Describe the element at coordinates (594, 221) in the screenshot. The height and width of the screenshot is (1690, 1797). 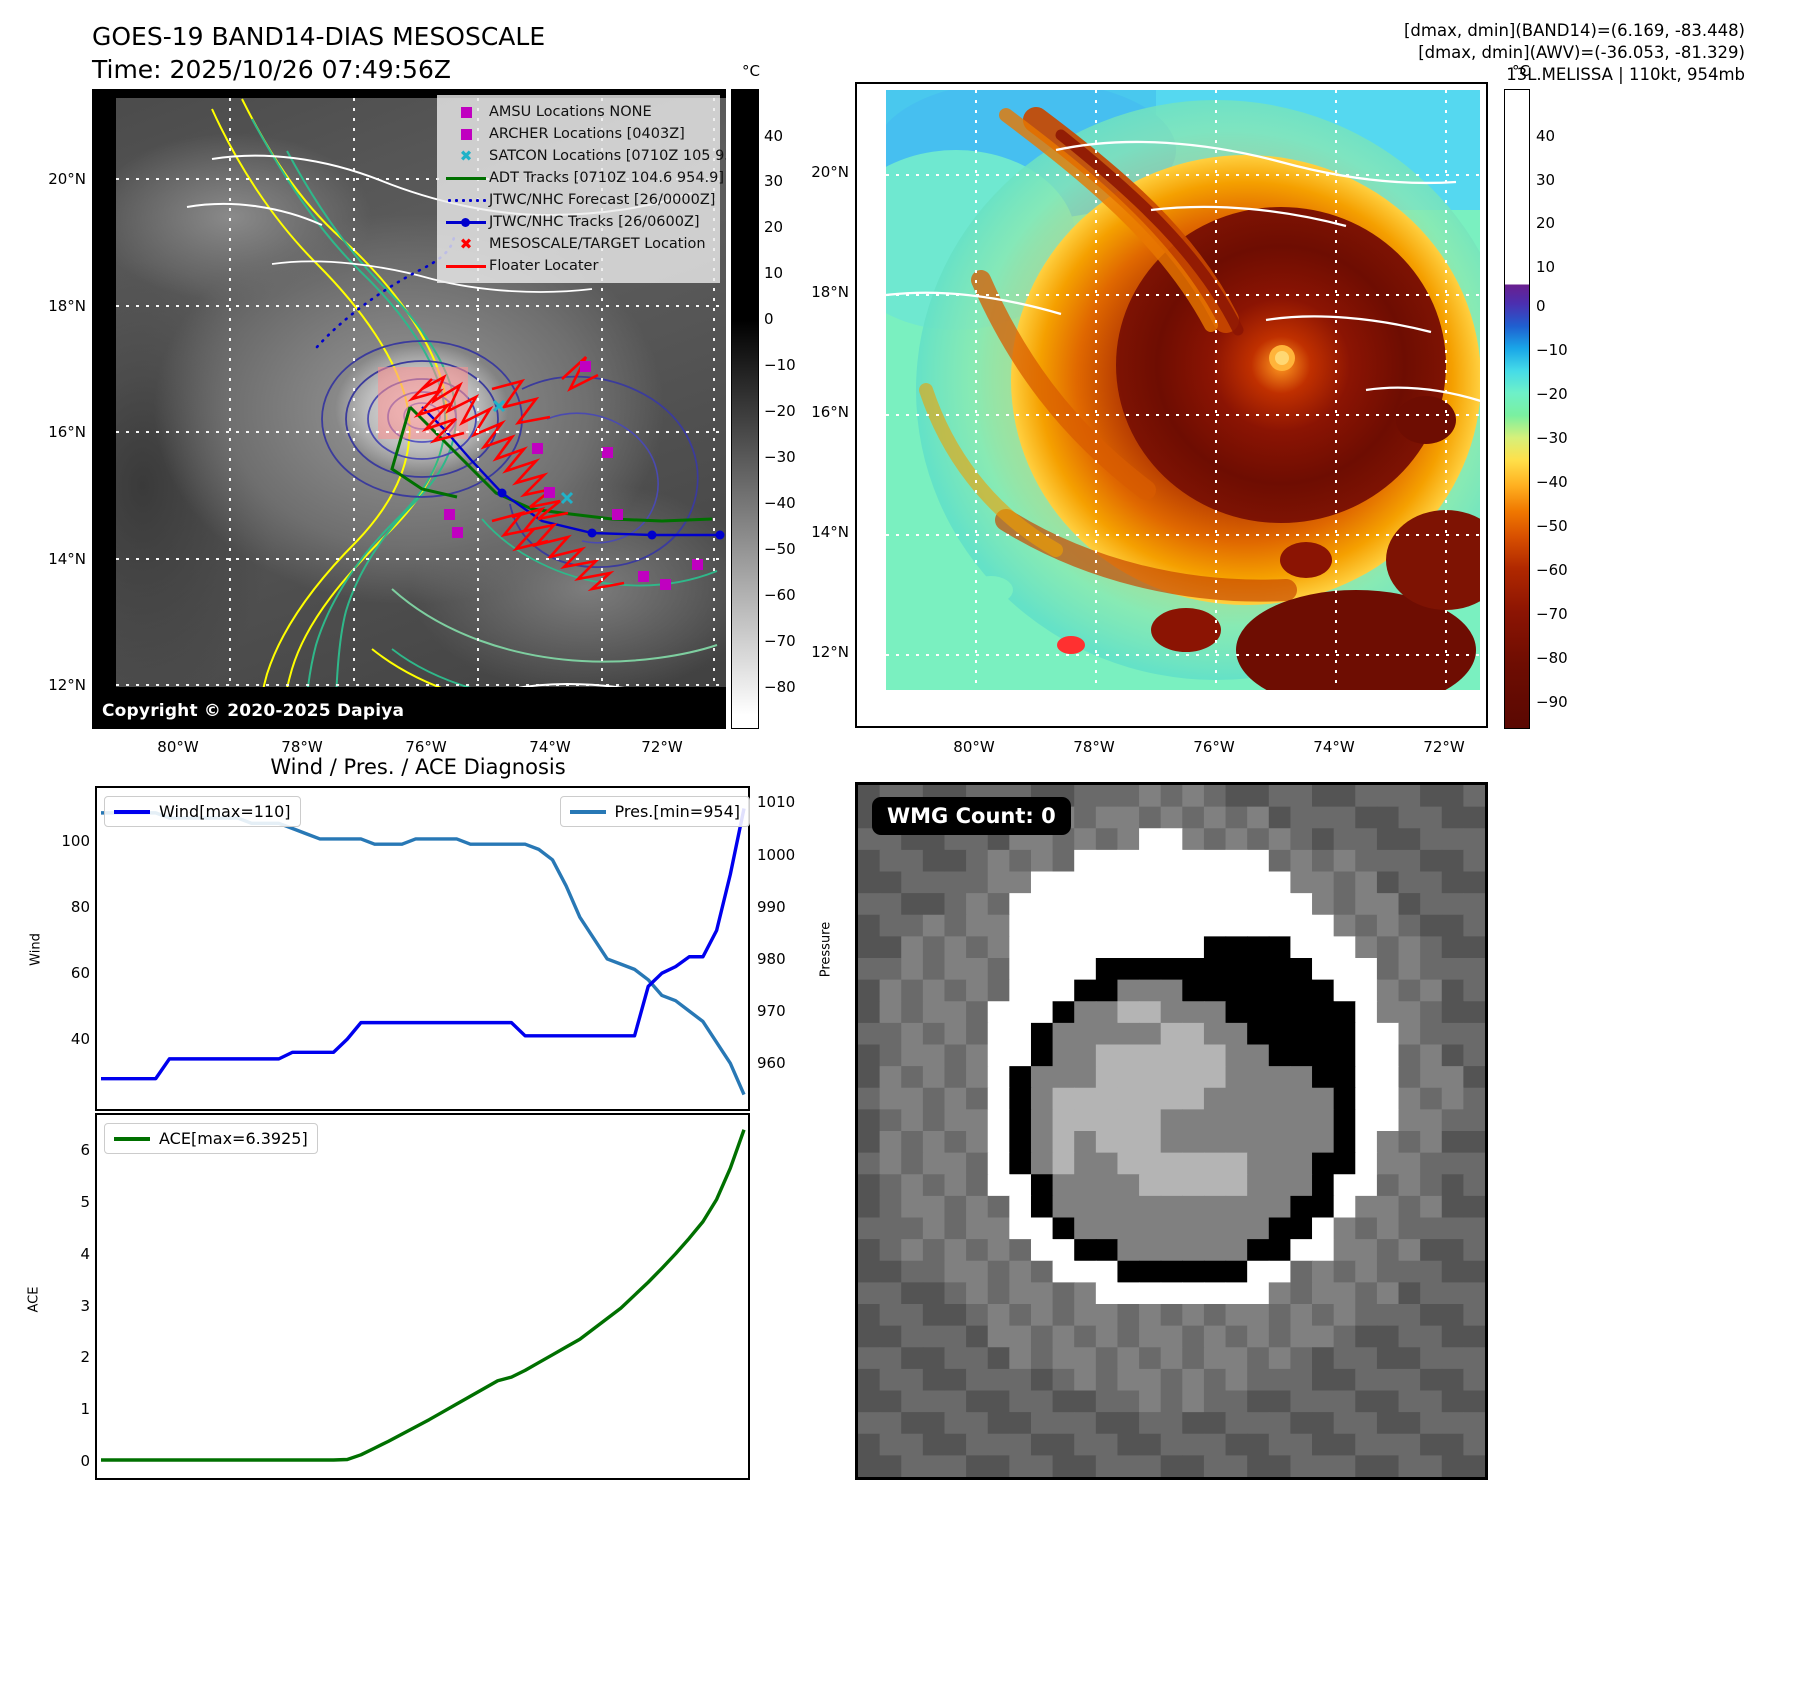
I see `legend-label: JTWC/NHC Tracks [26/0600Z]` at that location.